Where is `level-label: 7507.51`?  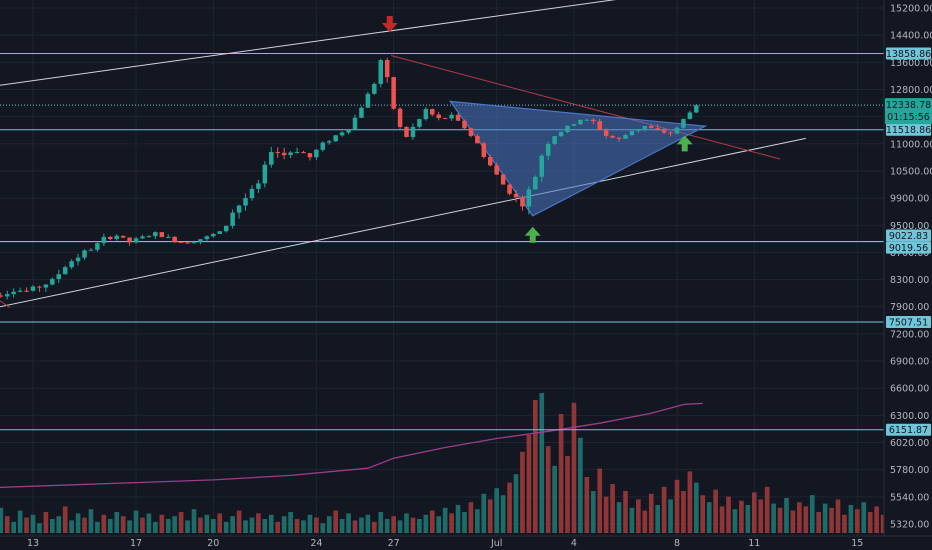 level-label: 7507.51 is located at coordinates (908, 322).